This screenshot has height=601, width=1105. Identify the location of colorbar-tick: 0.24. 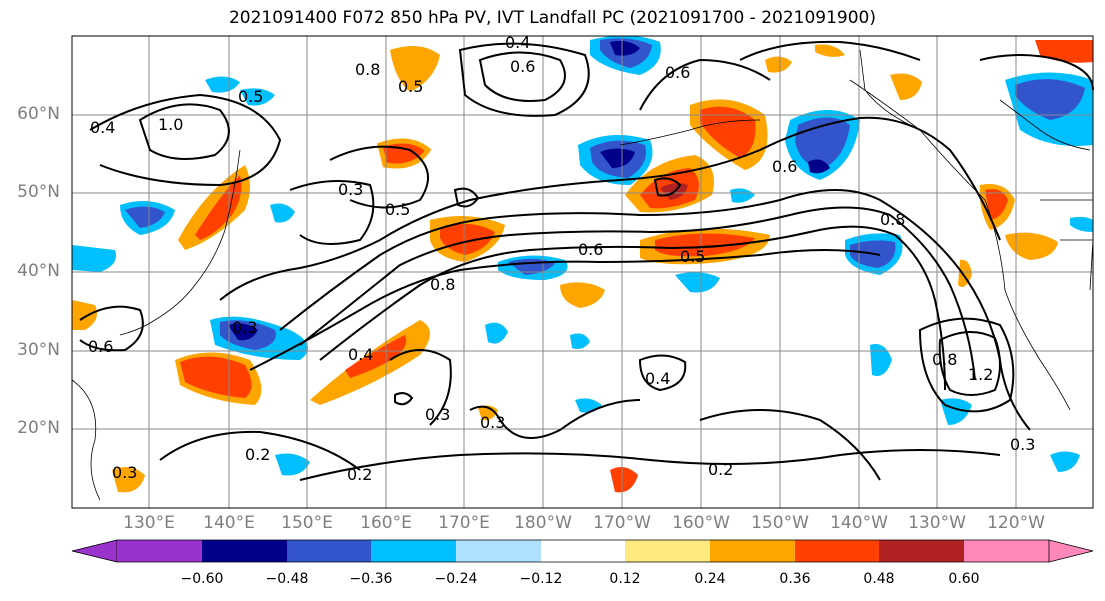
(710, 579).